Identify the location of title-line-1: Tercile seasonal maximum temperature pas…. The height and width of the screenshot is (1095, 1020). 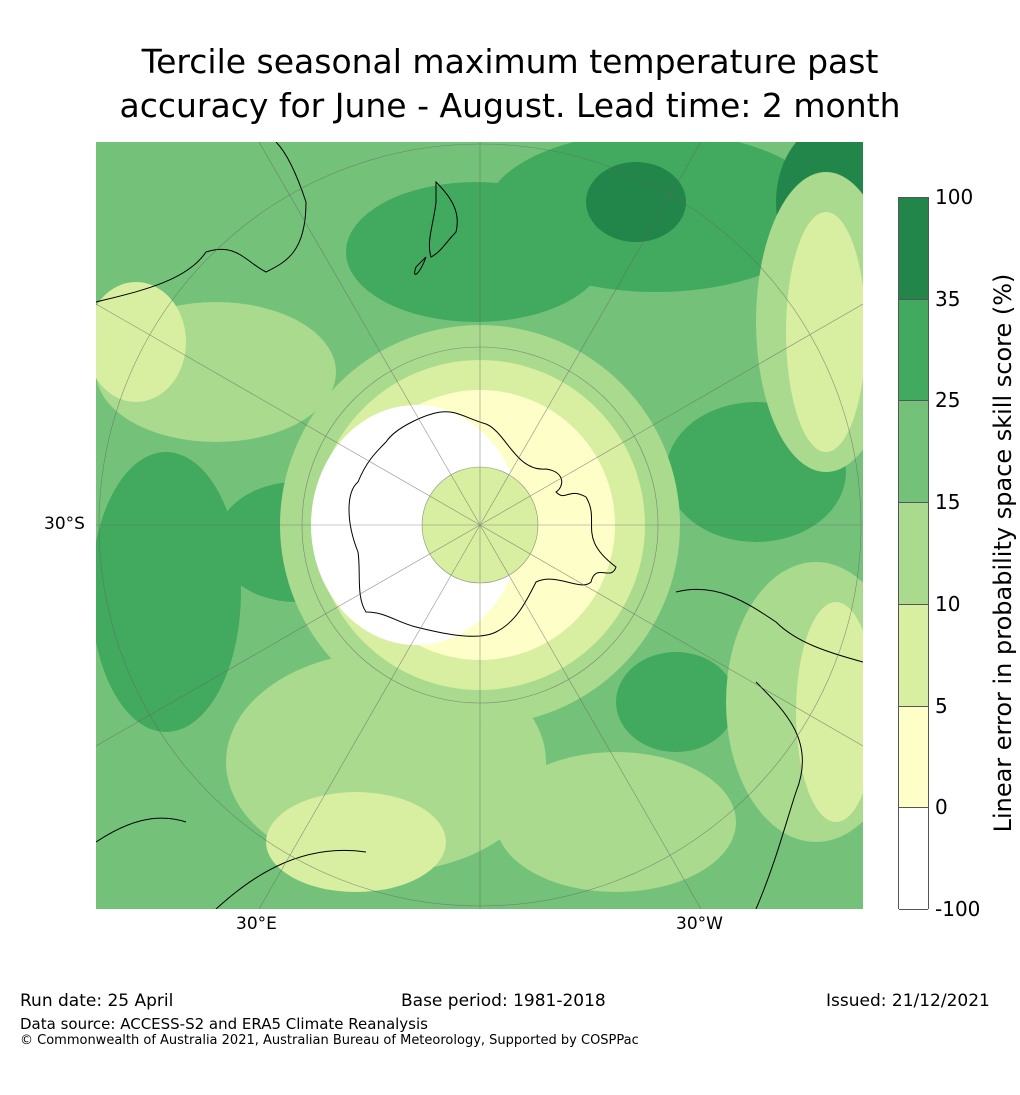
(510, 61).